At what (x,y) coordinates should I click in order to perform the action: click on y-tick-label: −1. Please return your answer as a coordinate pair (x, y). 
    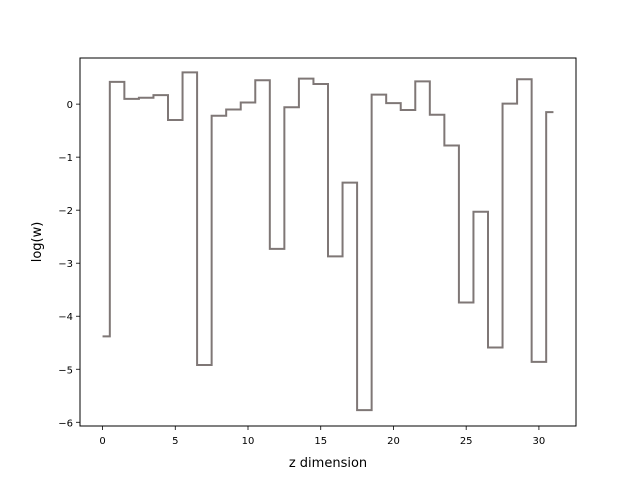
    Looking at the image, I should click on (65, 158).